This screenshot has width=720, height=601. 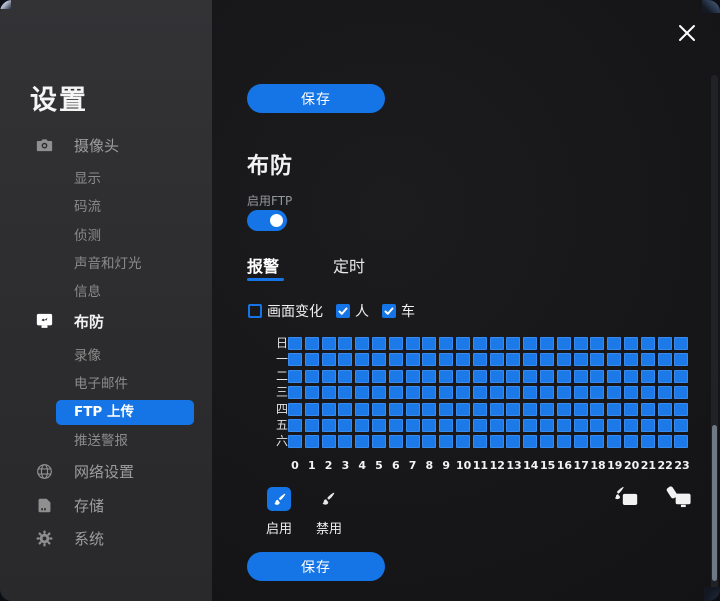 I want to click on sidebar-item-info: 信息, so click(x=106, y=292).